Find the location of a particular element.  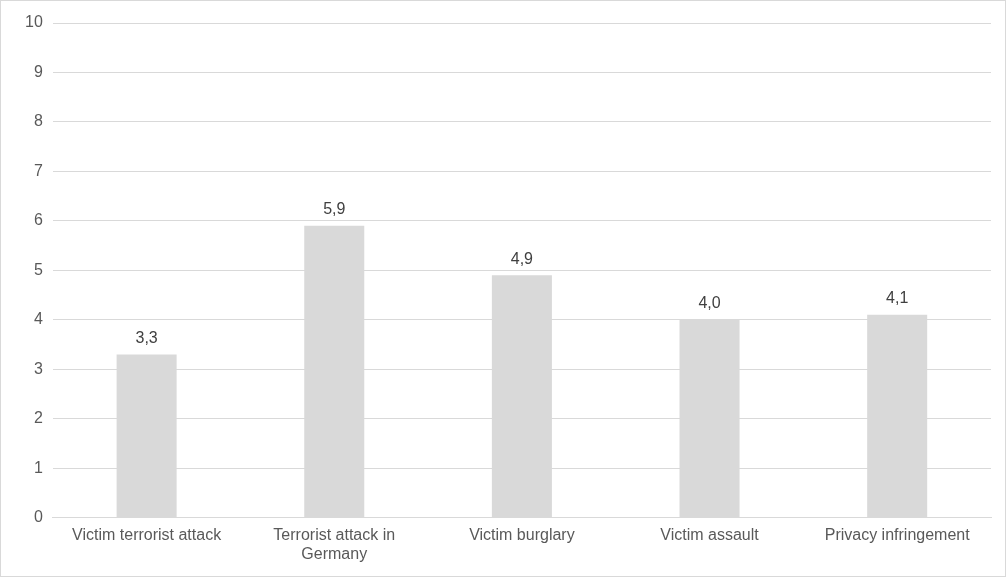

y-tick-label: 3 is located at coordinates (38, 368).